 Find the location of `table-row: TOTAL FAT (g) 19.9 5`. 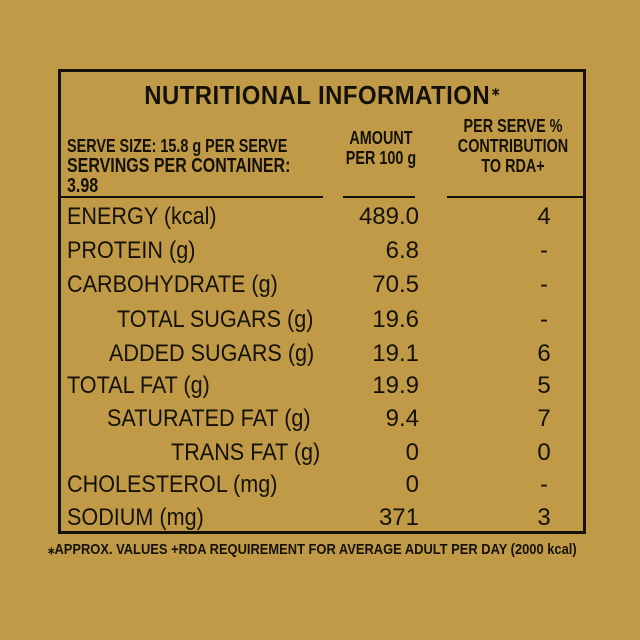

table-row: TOTAL FAT (g) 19.9 5 is located at coordinates (325, 386).